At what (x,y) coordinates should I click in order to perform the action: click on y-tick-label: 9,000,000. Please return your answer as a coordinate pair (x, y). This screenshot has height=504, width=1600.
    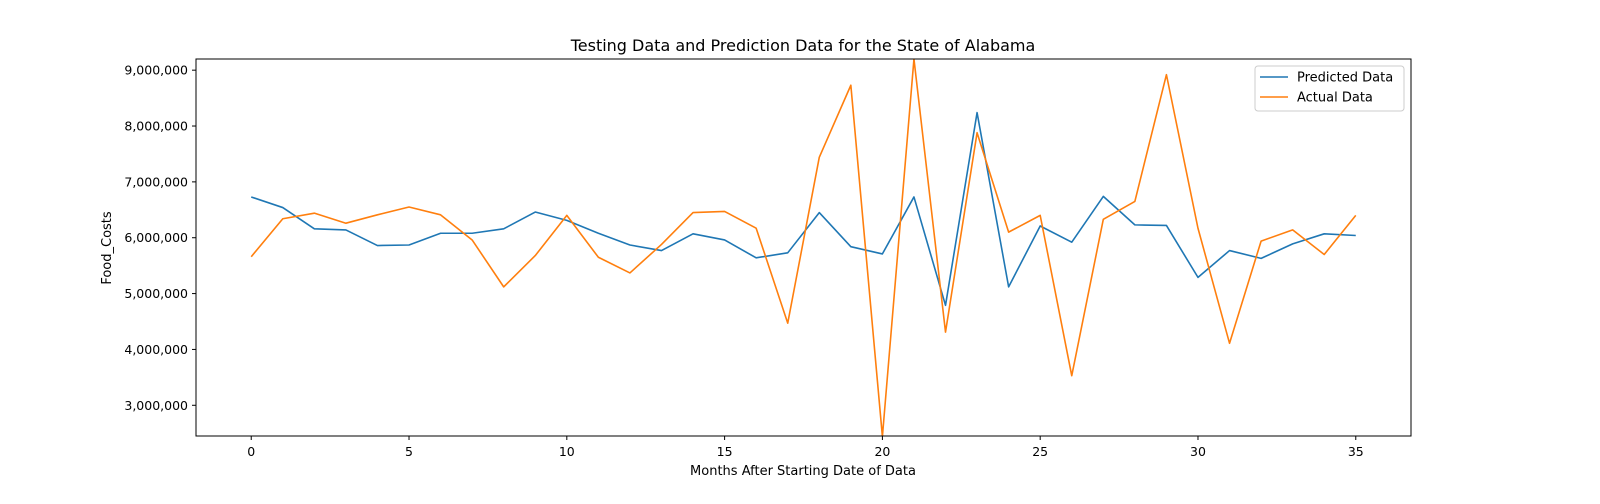
    Looking at the image, I should click on (156, 70).